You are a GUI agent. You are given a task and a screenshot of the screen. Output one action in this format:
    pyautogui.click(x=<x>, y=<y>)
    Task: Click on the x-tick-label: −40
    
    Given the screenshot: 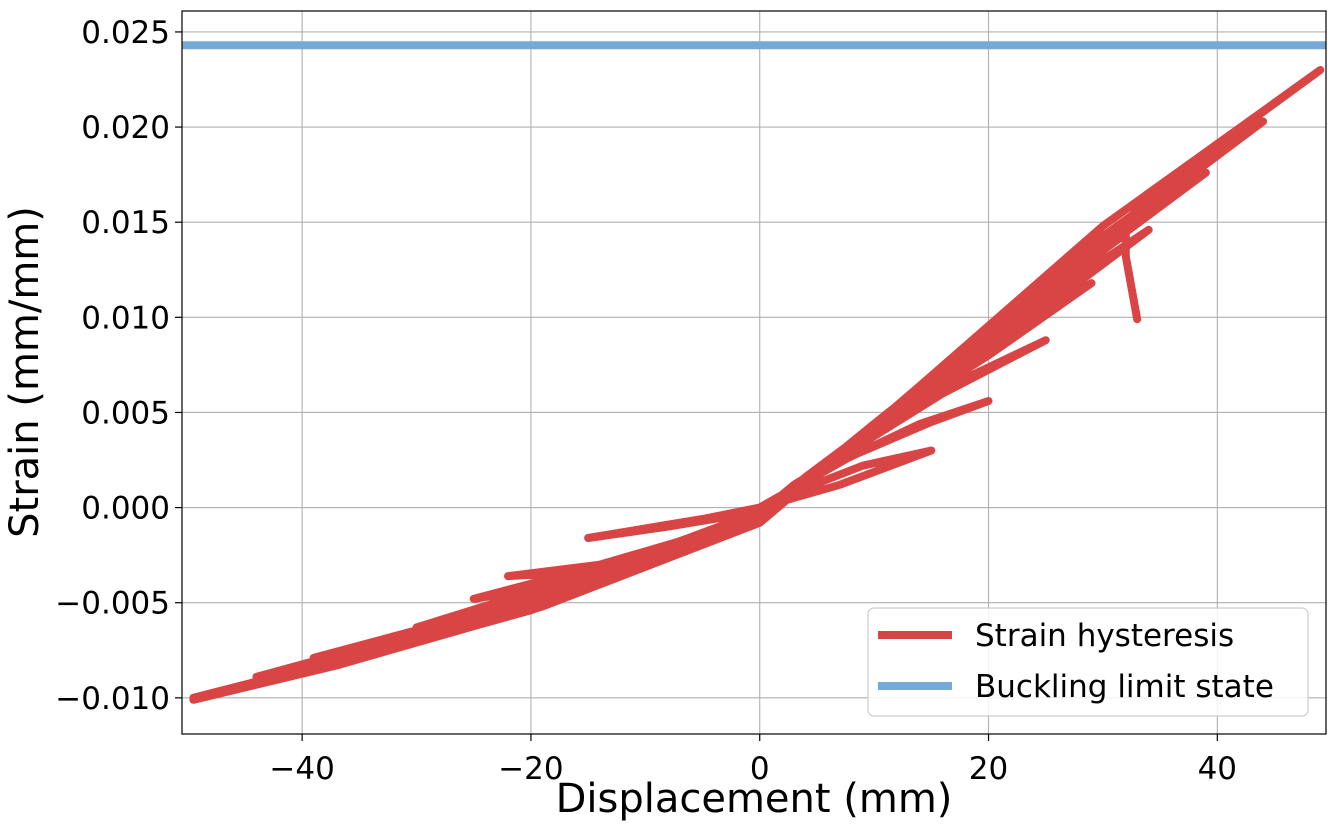 What is the action you would take?
    pyautogui.click(x=301, y=769)
    